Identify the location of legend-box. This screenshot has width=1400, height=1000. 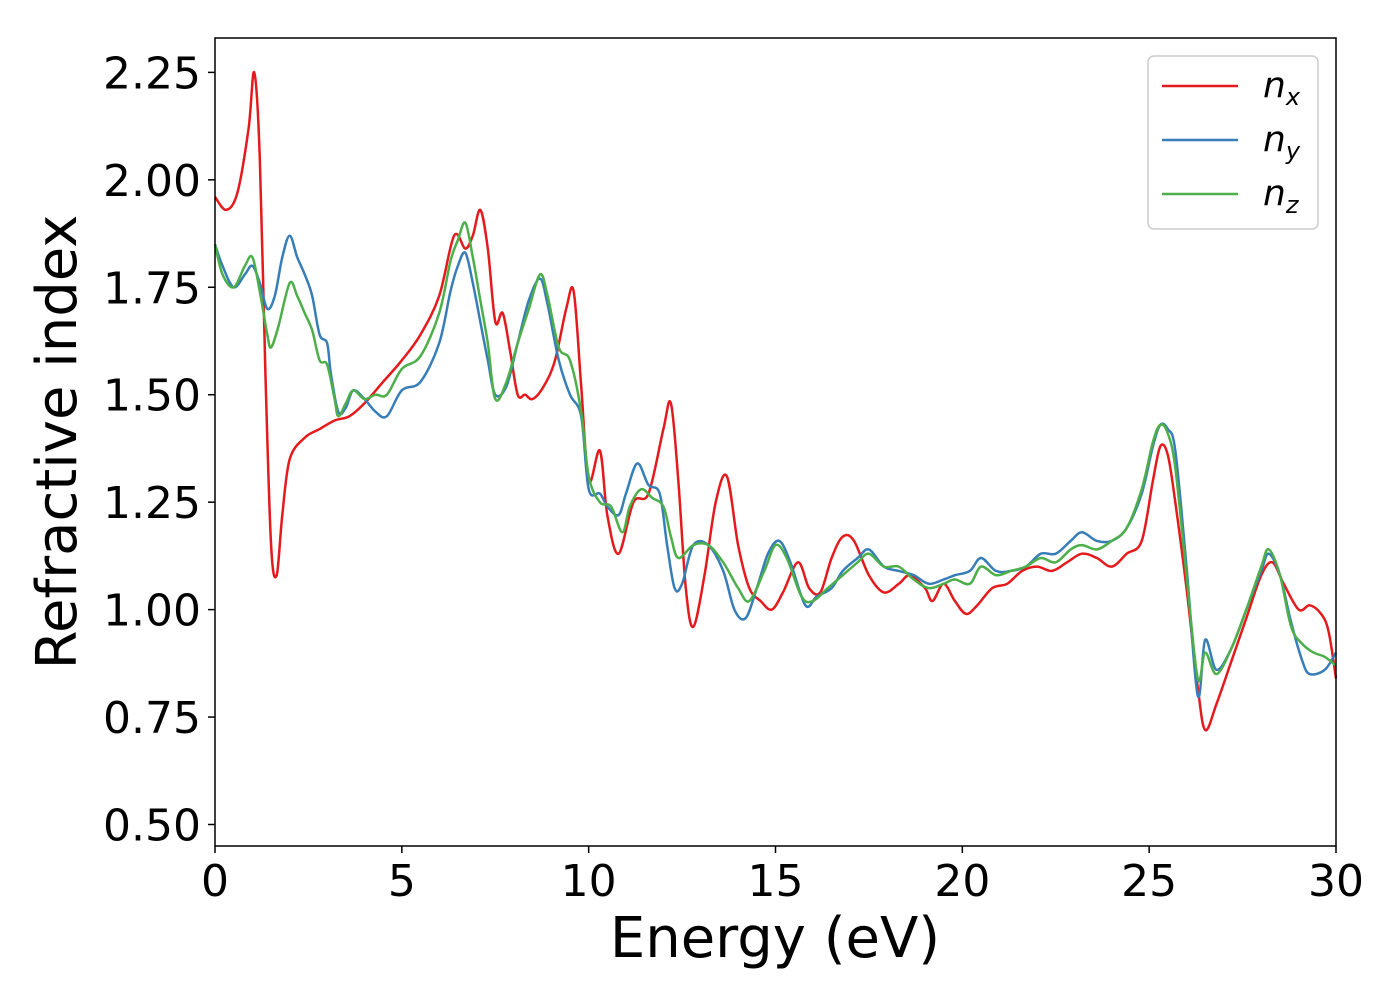
(1233, 142).